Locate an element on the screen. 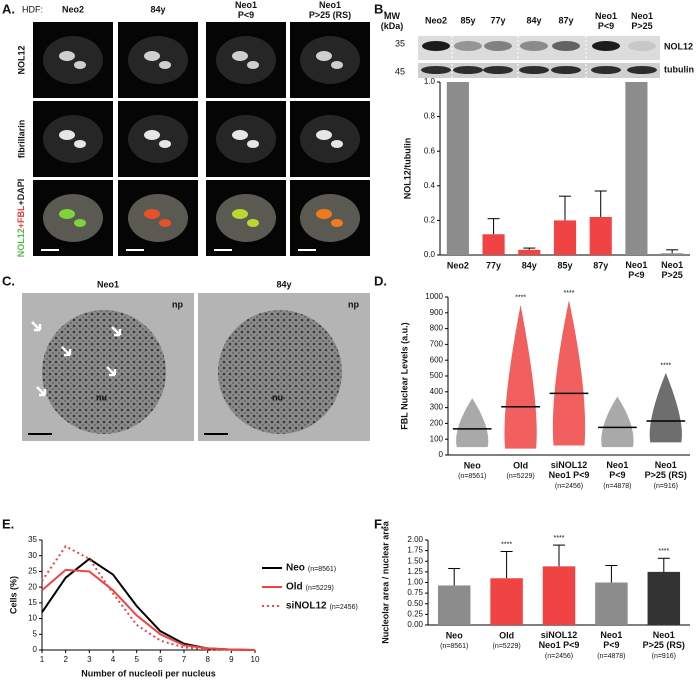 The image size is (696, 681). x-tick-label-line: P>25 (RS) is located at coordinates (666, 475).